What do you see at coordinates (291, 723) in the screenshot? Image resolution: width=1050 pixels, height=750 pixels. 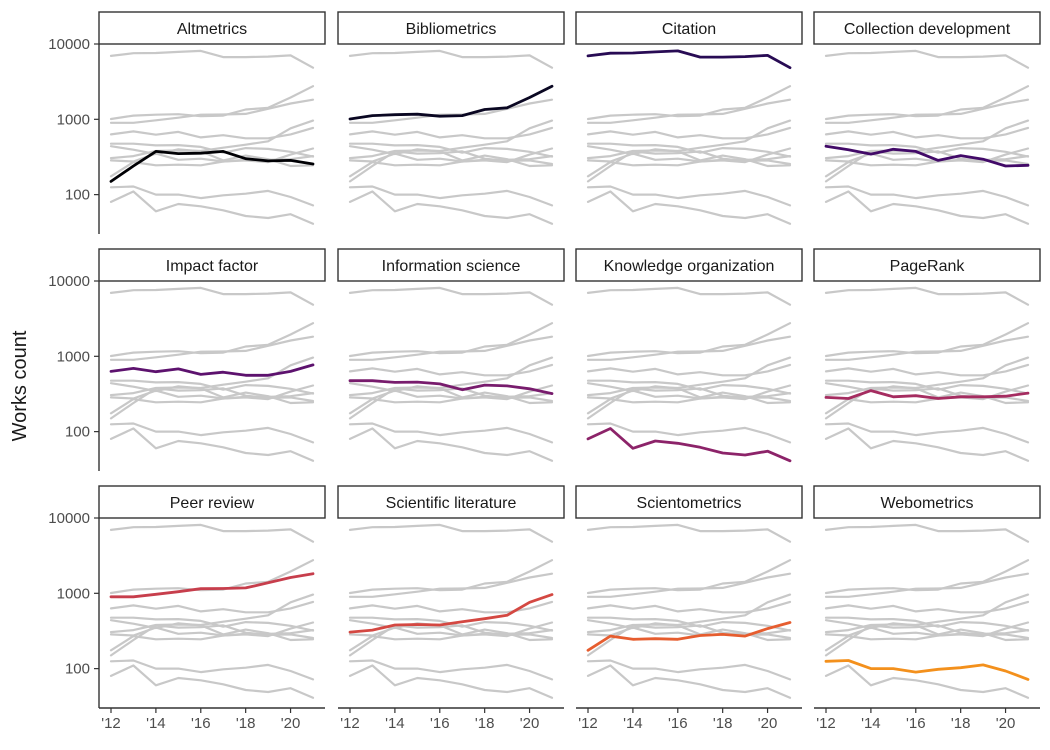 I see `x-tick-label-2020-peer-review: '20` at bounding box center [291, 723].